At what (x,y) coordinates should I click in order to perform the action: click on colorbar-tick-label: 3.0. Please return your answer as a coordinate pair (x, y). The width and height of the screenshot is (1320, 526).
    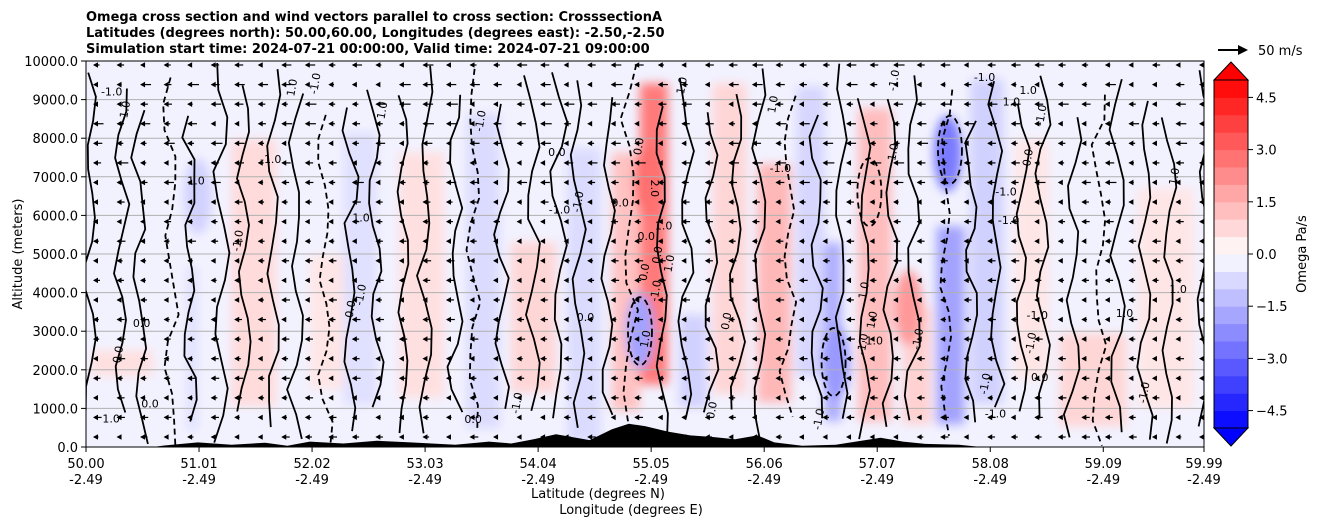
    Looking at the image, I should click on (1266, 151).